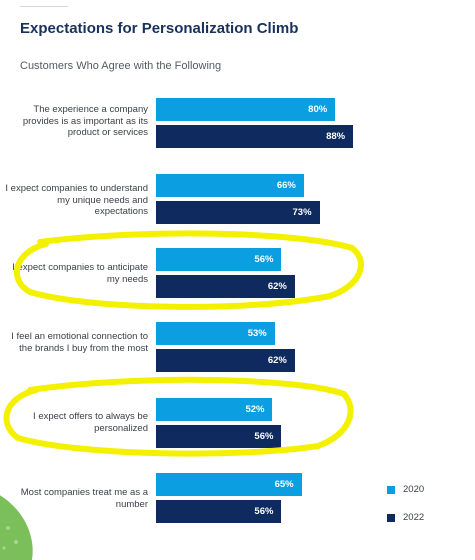 Image resolution: width=475 pixels, height=560 pixels. What do you see at coordinates (302, 212) in the screenshot?
I see `bar-value-label: 73%` at bounding box center [302, 212].